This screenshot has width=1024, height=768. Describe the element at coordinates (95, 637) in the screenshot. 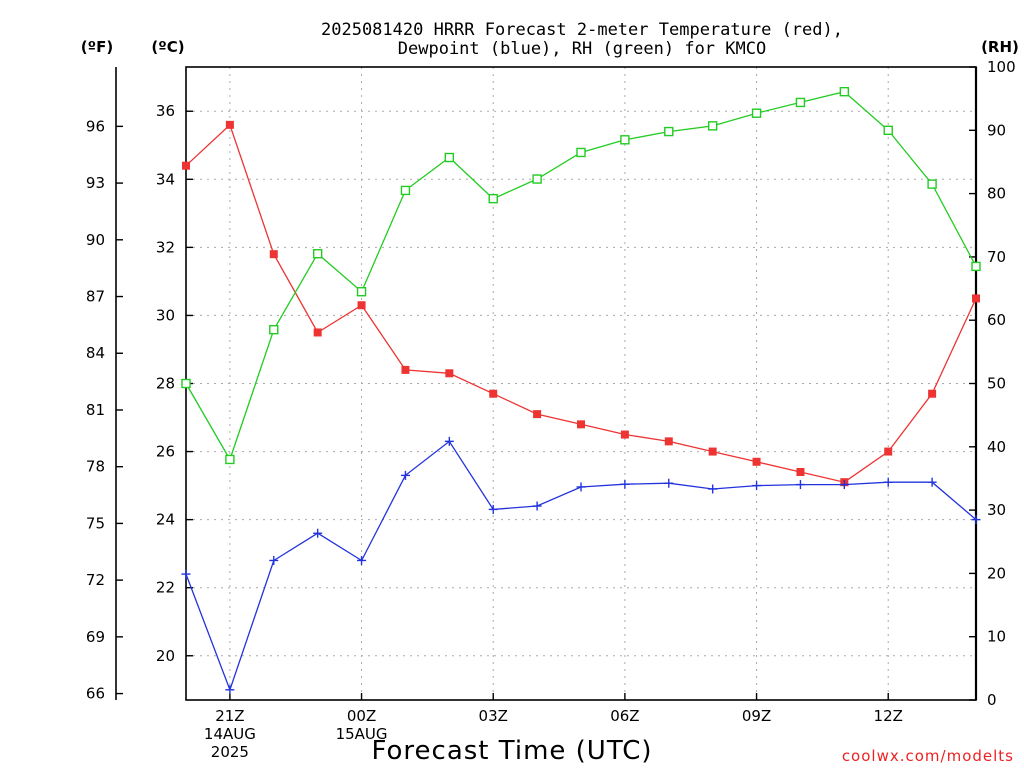

I see `fahrenheit-tick-label: 69` at that location.